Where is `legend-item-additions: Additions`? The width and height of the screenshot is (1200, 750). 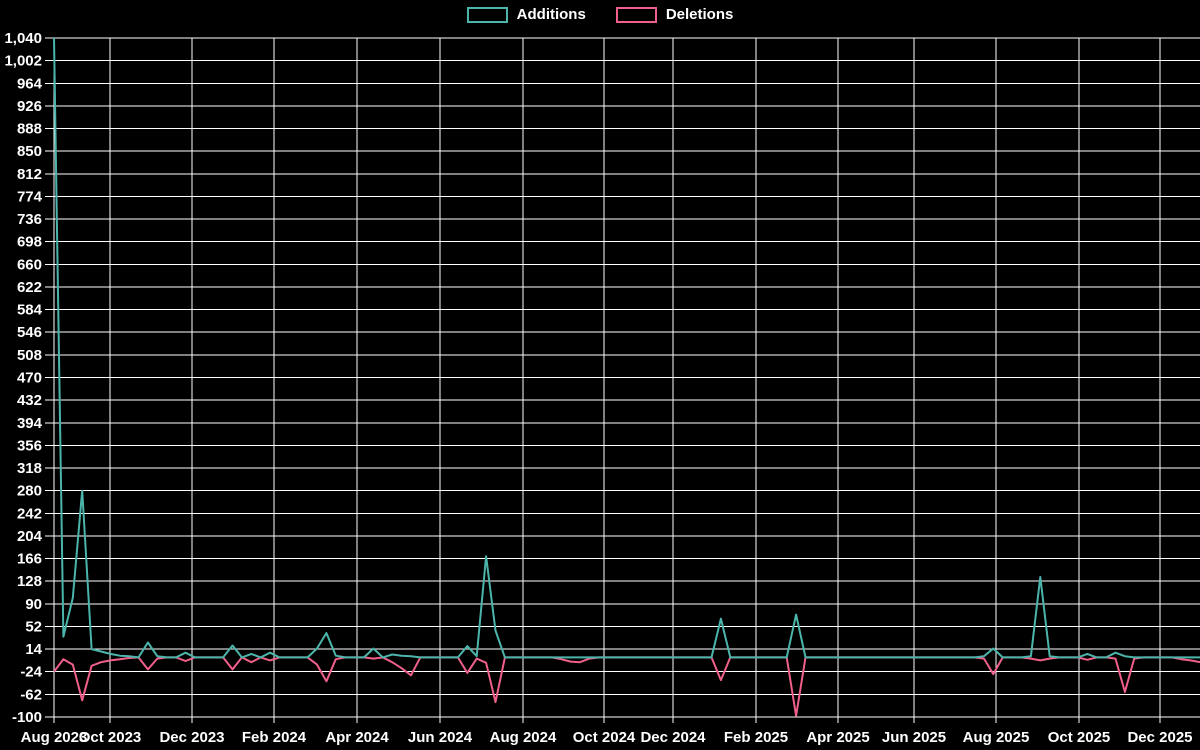 legend-item-additions: Additions is located at coordinates (526, 14).